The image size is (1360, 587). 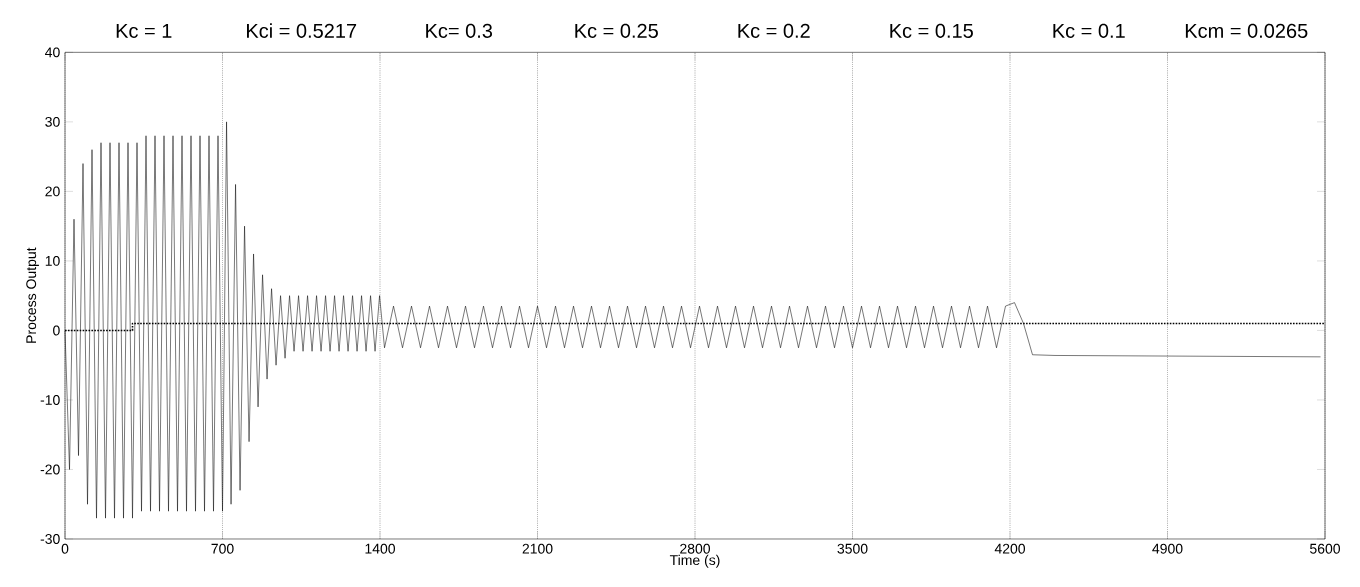 I want to click on text: Kc = 0.15, so click(x=931, y=30).